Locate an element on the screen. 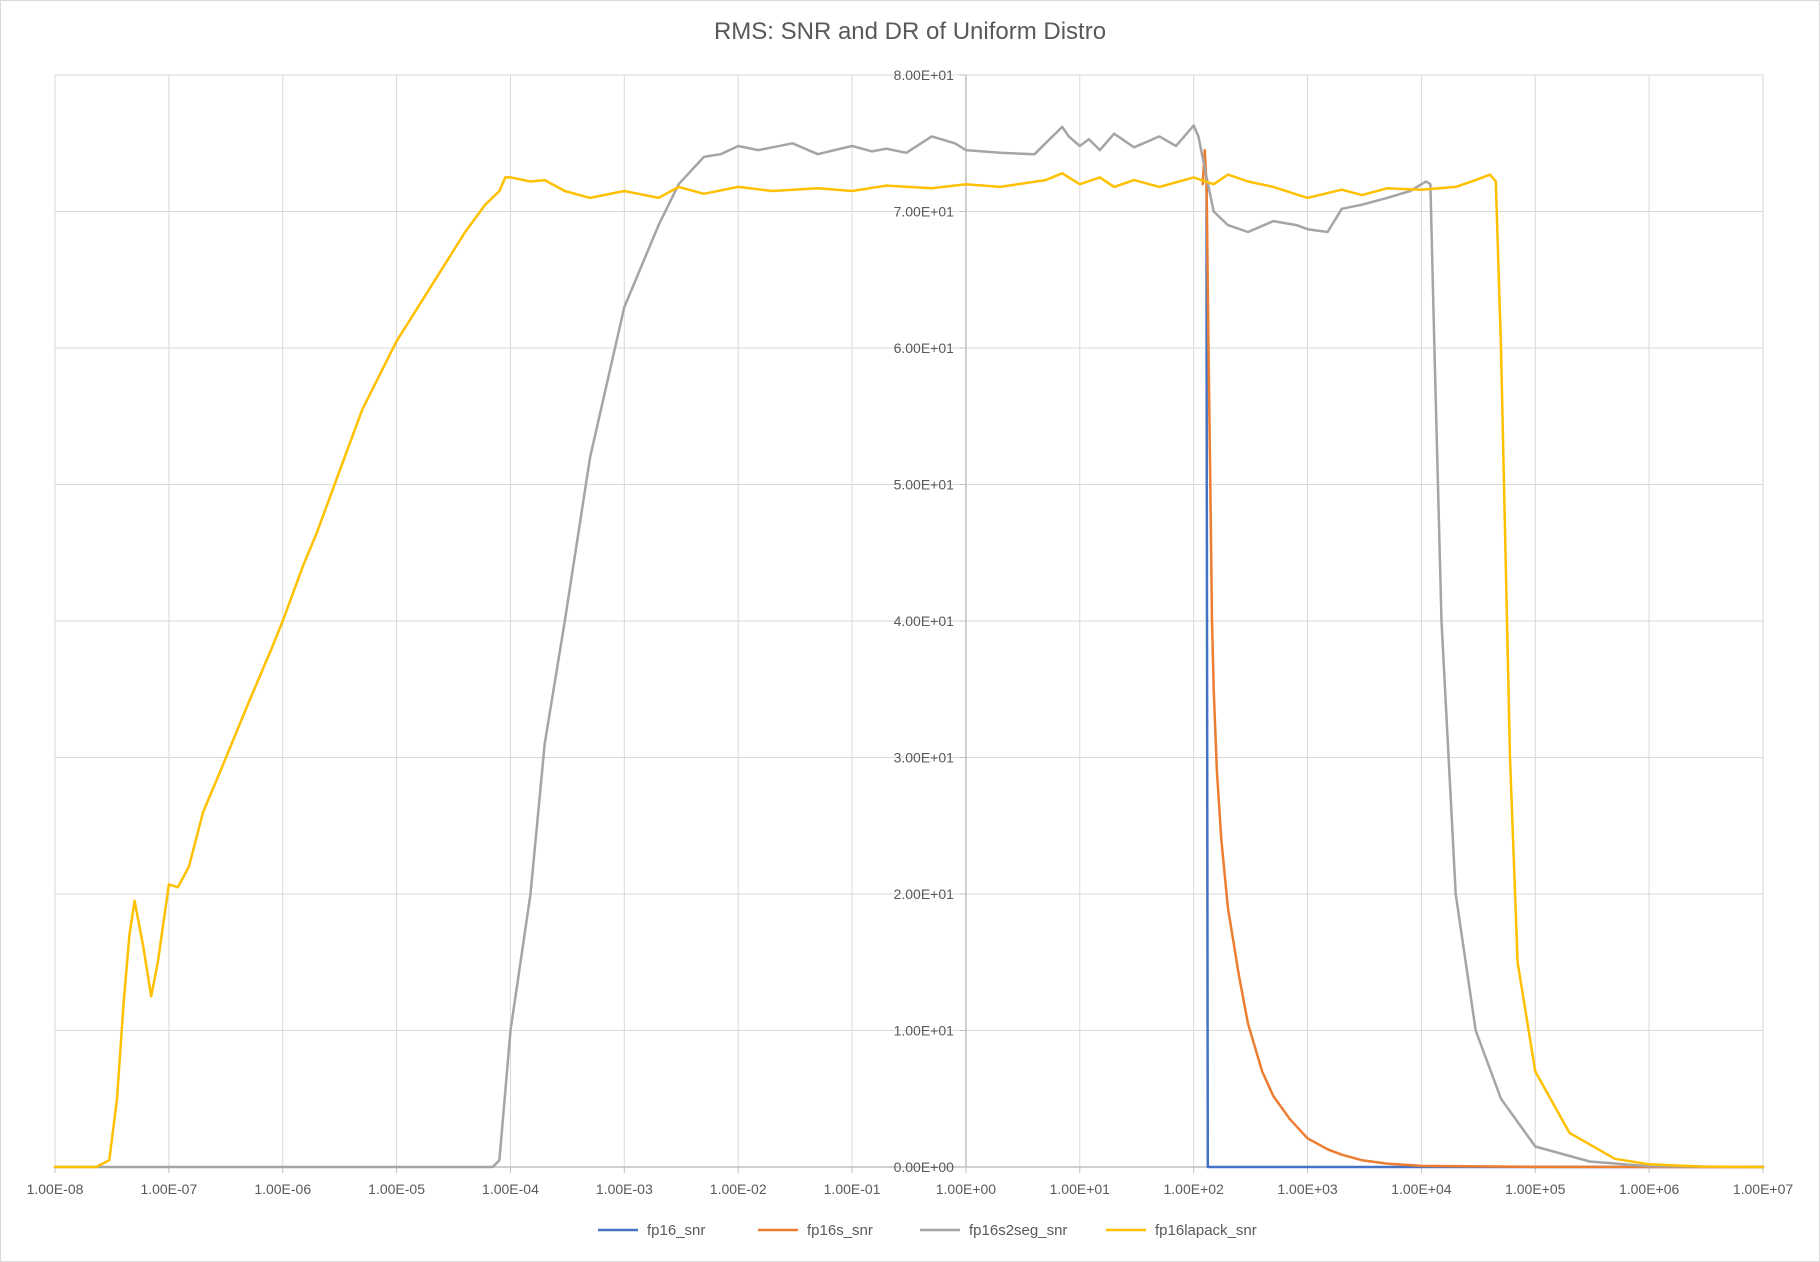 This screenshot has height=1262, width=1820. y-tick-label: 2.00E+01 is located at coordinates (924, 894).